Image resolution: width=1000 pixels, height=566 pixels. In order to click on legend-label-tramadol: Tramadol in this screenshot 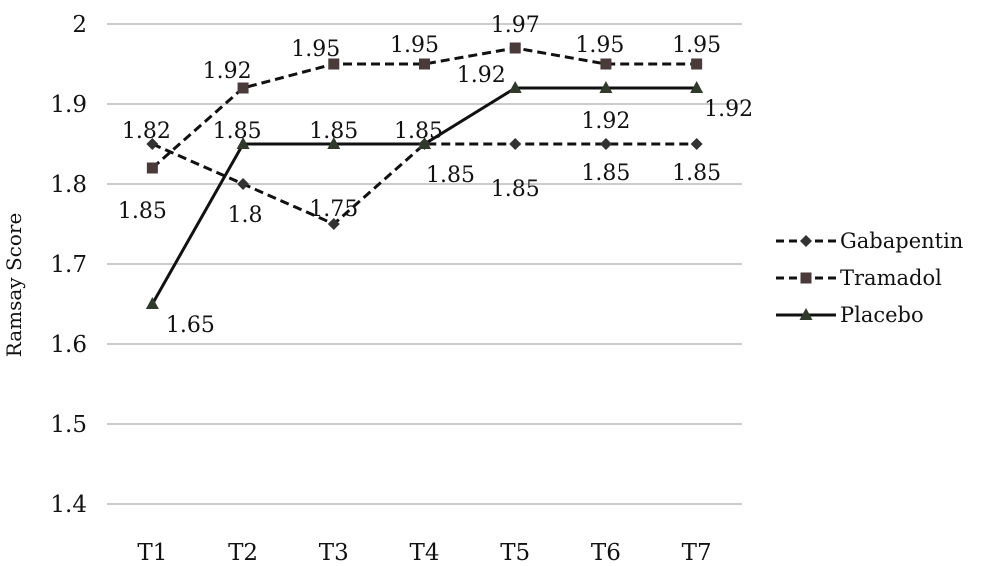, I will do `click(891, 278)`.